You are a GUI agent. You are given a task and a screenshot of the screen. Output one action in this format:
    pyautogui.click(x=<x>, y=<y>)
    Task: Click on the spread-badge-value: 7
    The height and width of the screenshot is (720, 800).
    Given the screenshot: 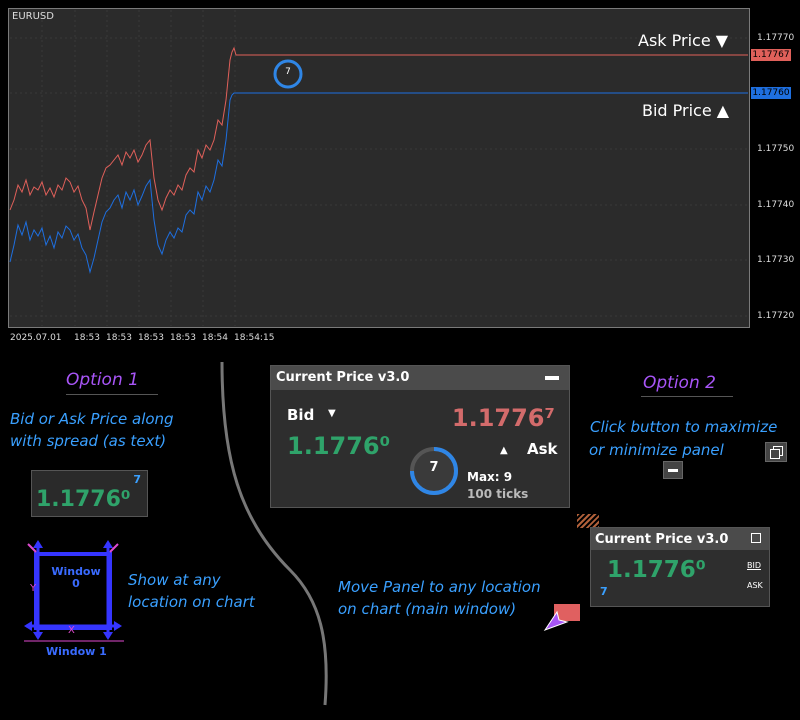 What is the action you would take?
    pyautogui.click(x=288, y=72)
    